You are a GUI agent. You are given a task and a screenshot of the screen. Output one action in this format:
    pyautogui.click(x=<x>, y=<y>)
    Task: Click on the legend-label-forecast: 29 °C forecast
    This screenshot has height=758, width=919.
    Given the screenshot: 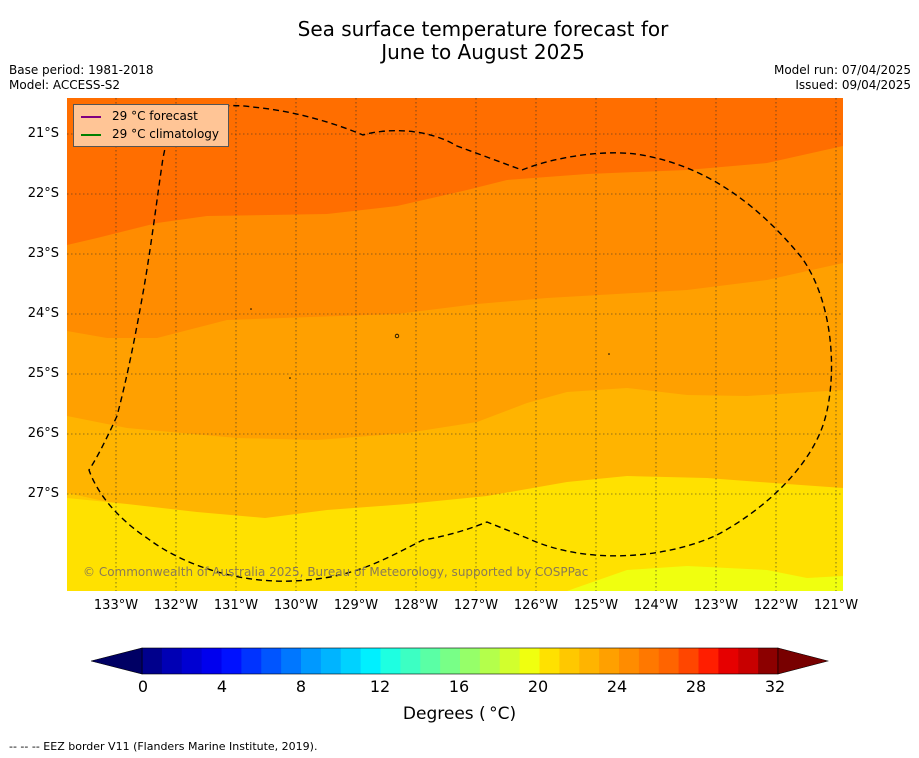 What is the action you would take?
    pyautogui.click(x=155, y=116)
    